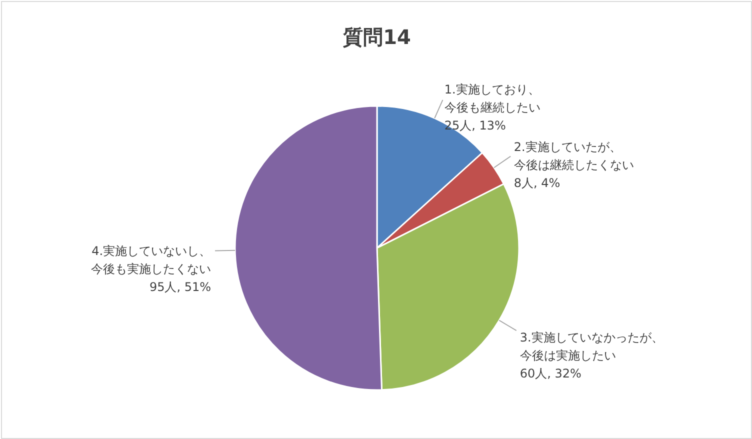 This screenshot has height=439, width=752. I want to click on slice-label: 2.実施していたが、今後は継続したくない, so click(574, 156).